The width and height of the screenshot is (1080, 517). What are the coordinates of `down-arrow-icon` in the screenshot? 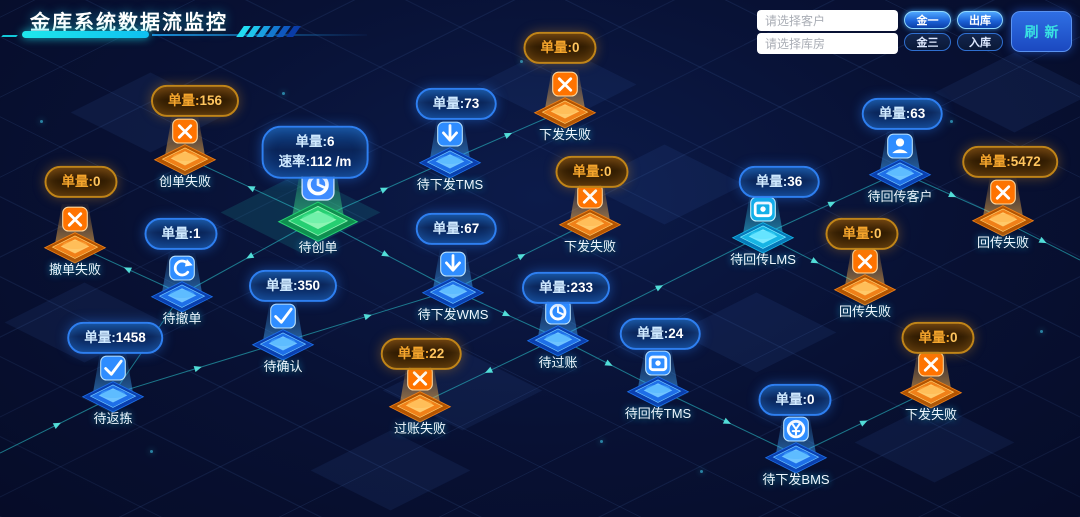 It's located at (450, 148).